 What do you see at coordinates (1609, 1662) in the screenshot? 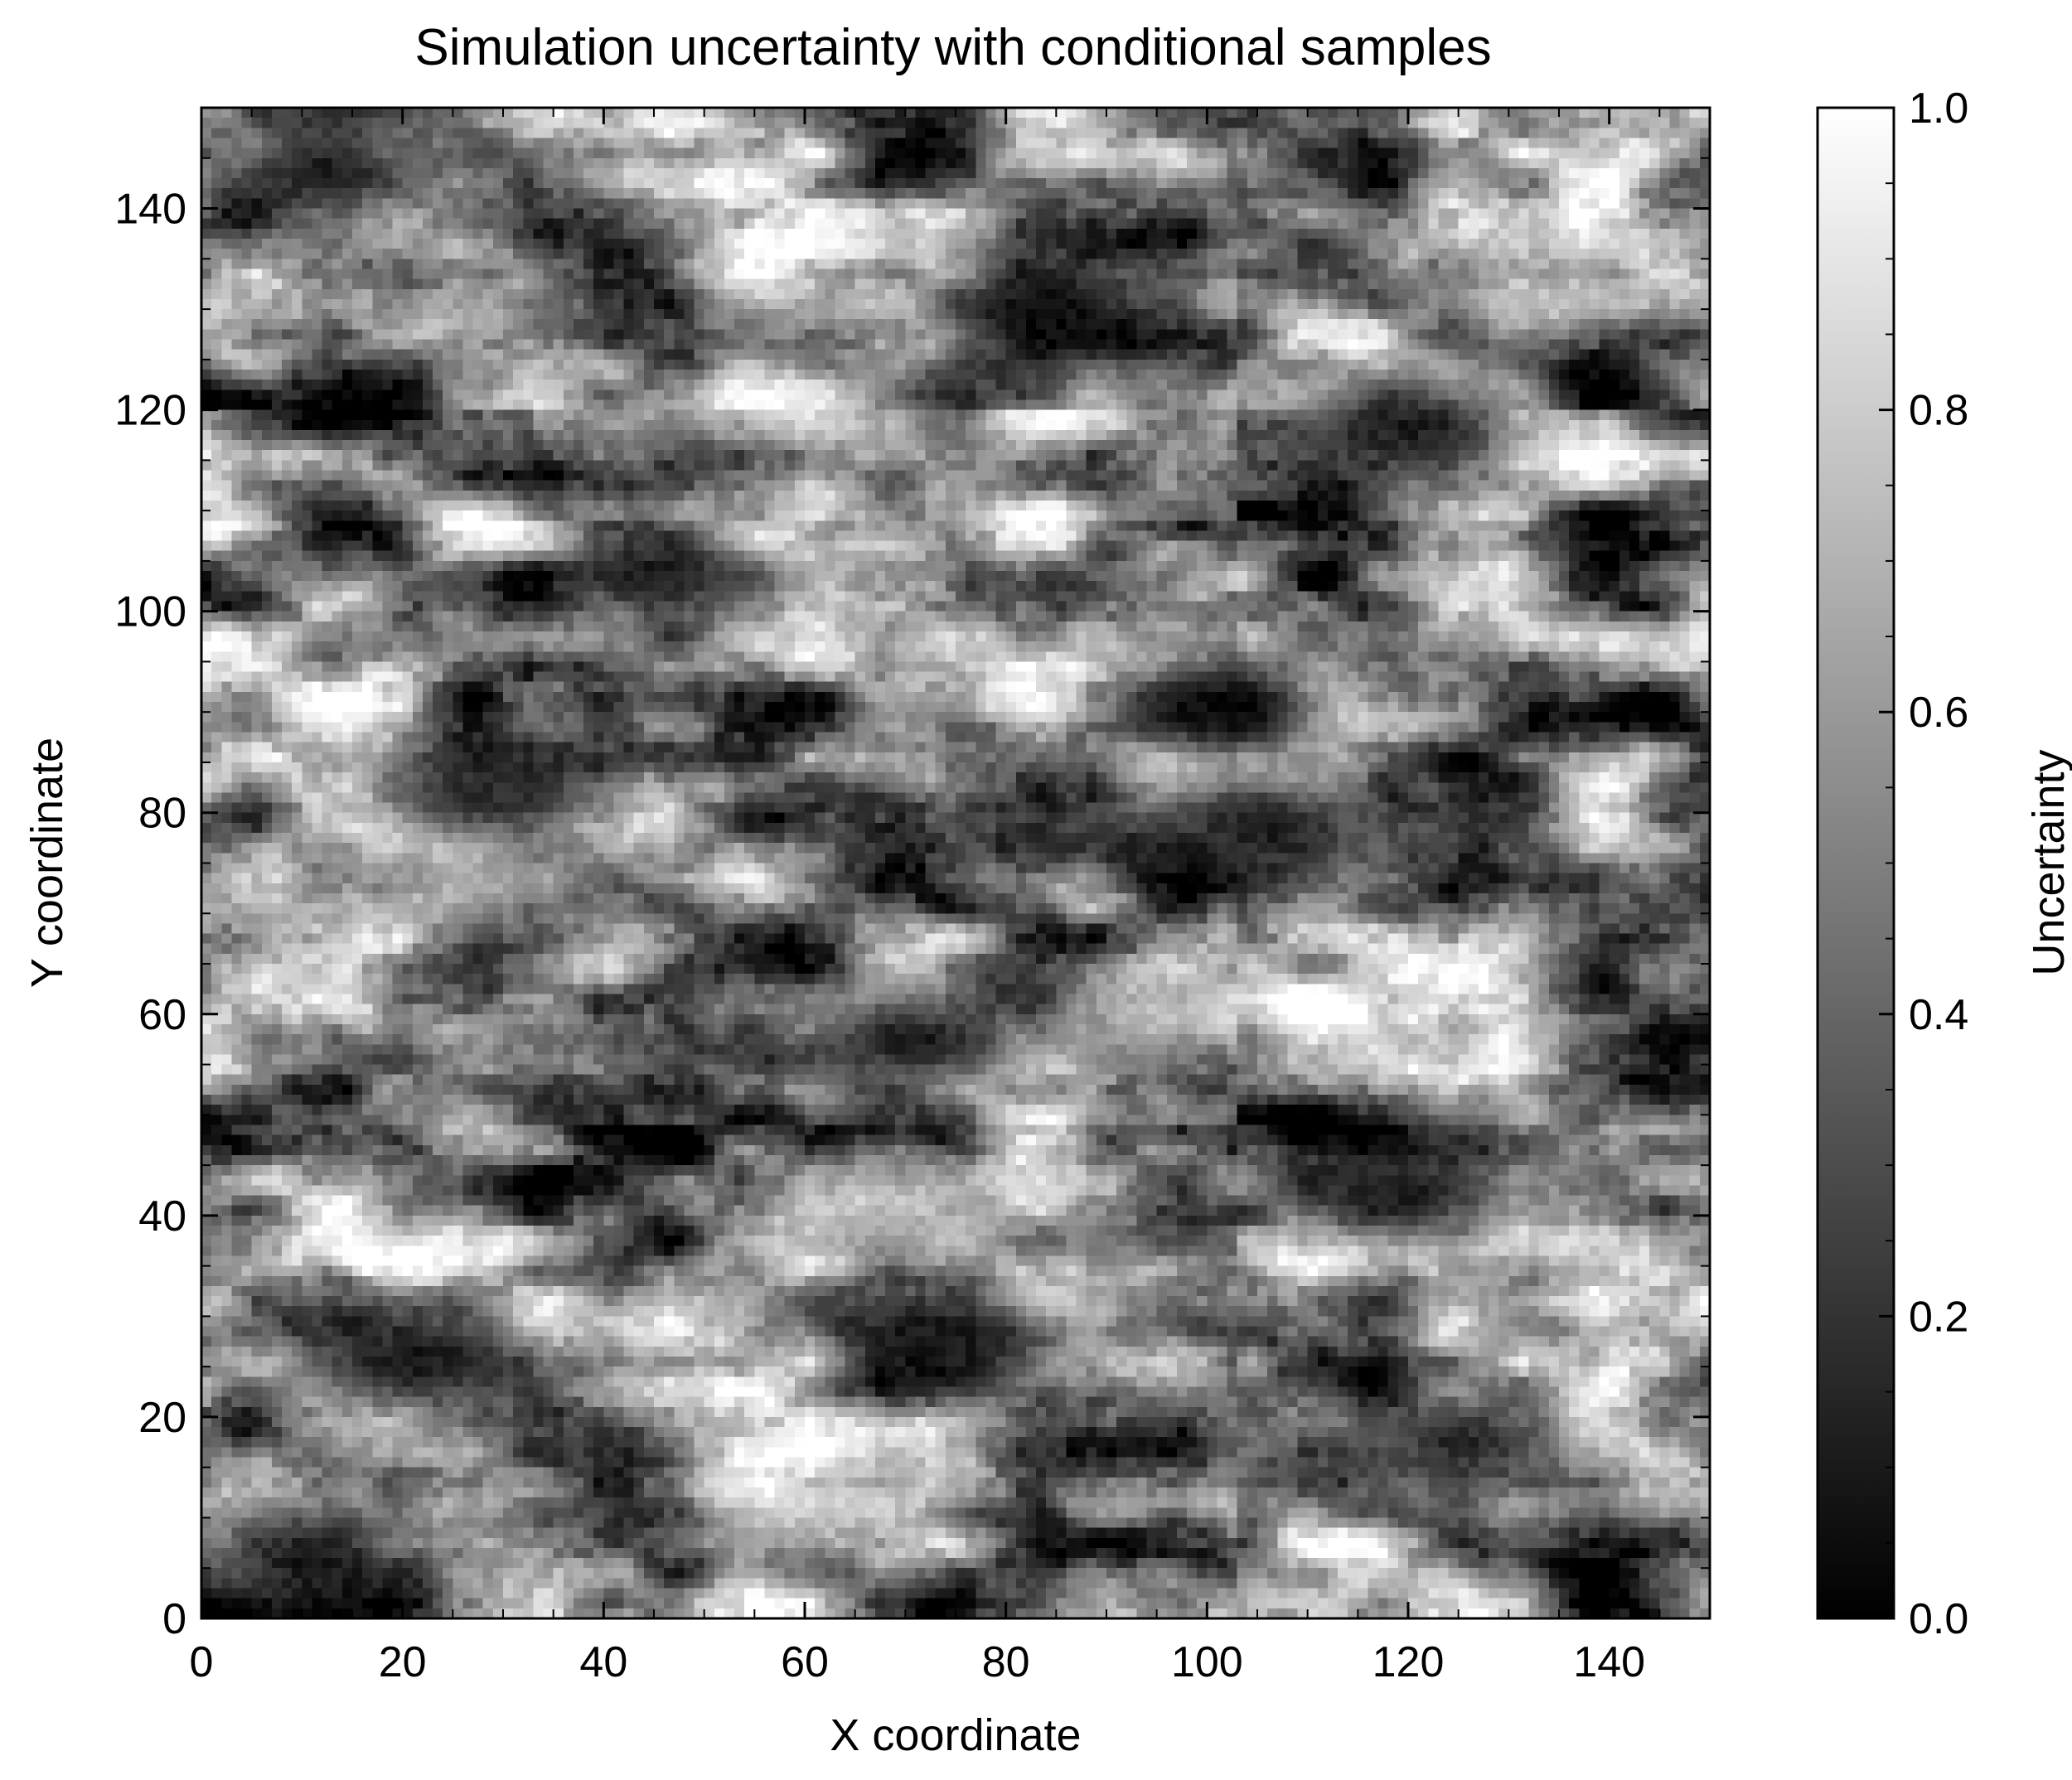
I see `x-tick-label: 140` at bounding box center [1609, 1662].